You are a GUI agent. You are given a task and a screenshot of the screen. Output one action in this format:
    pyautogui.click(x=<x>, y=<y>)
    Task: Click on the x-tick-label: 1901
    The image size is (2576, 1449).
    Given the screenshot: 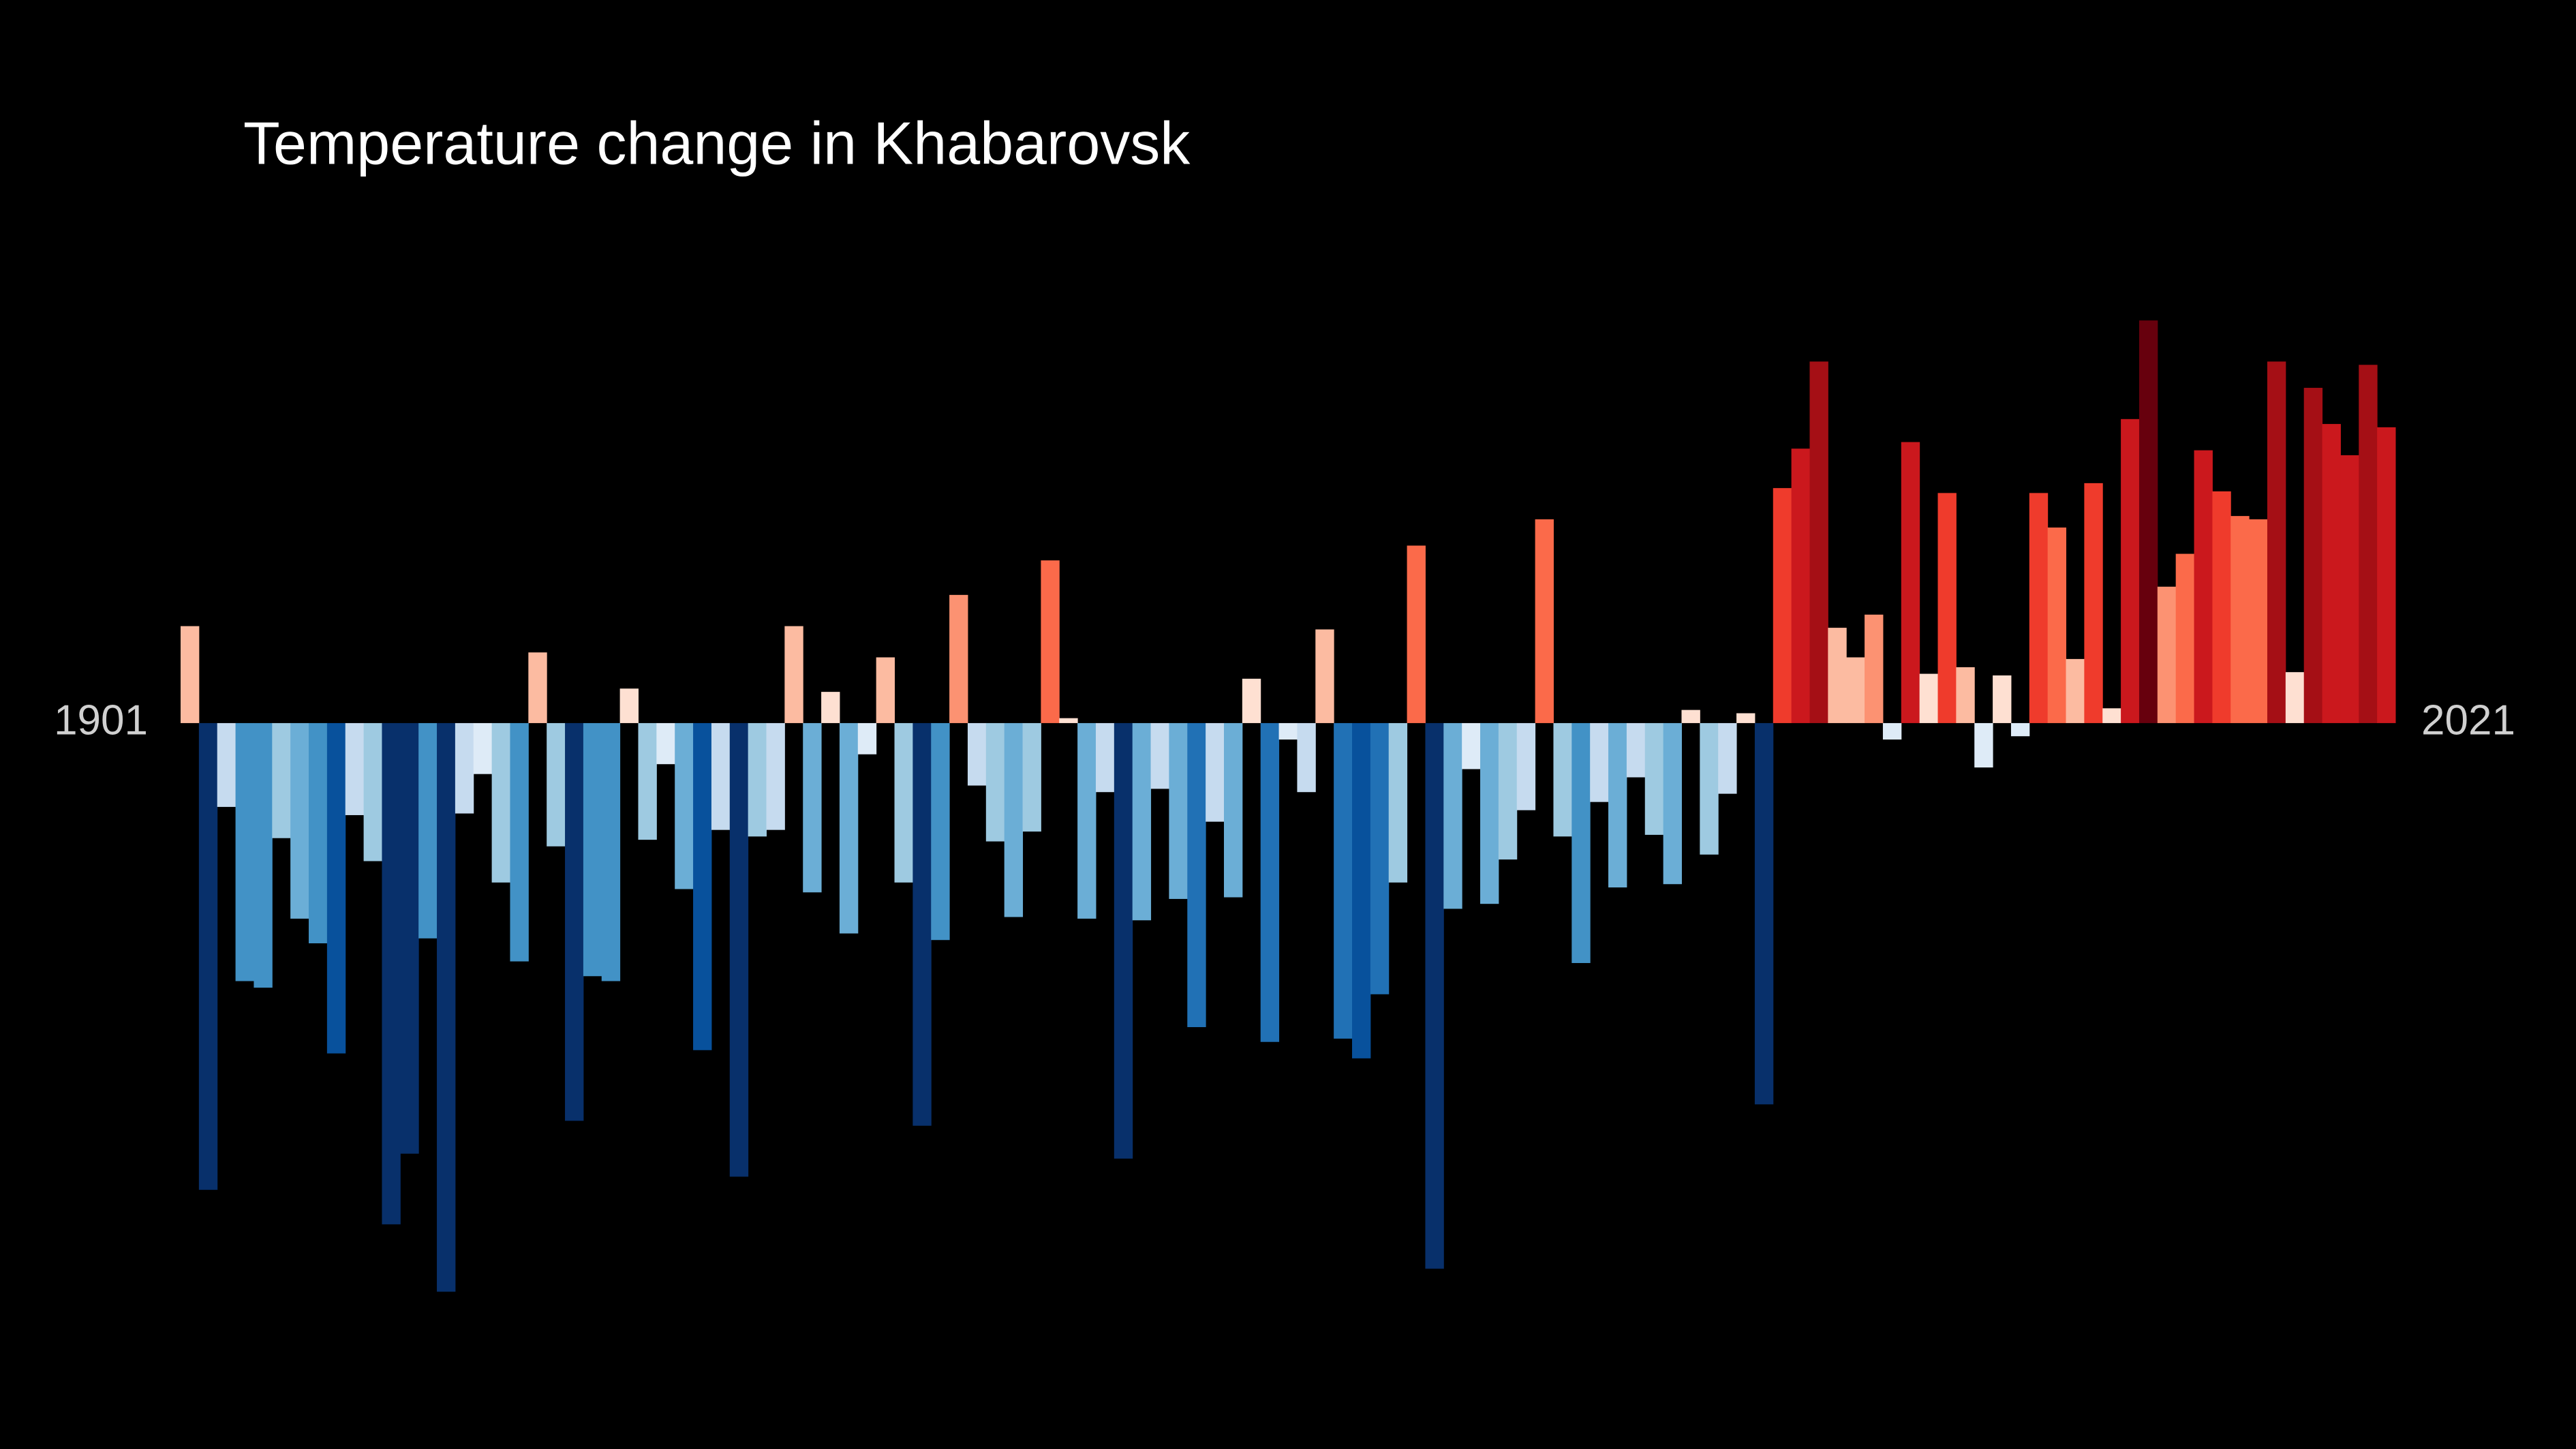 What is the action you would take?
    pyautogui.click(x=101, y=721)
    